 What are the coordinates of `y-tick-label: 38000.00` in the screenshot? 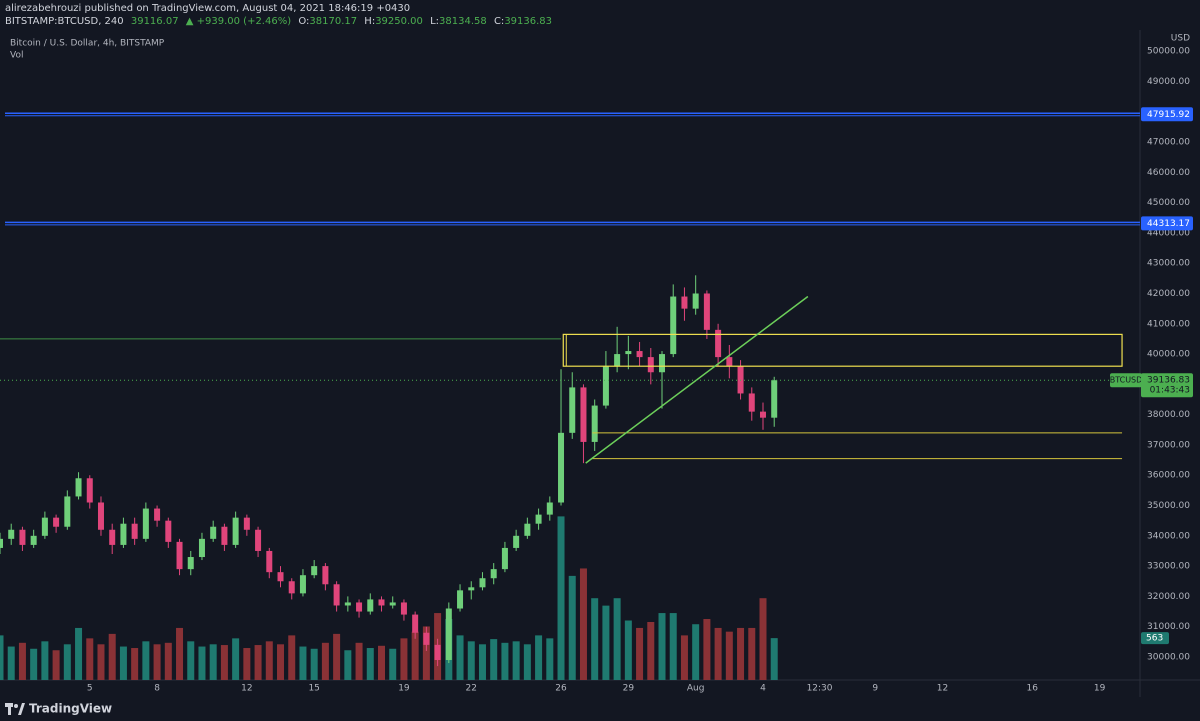 It's located at (1168, 415).